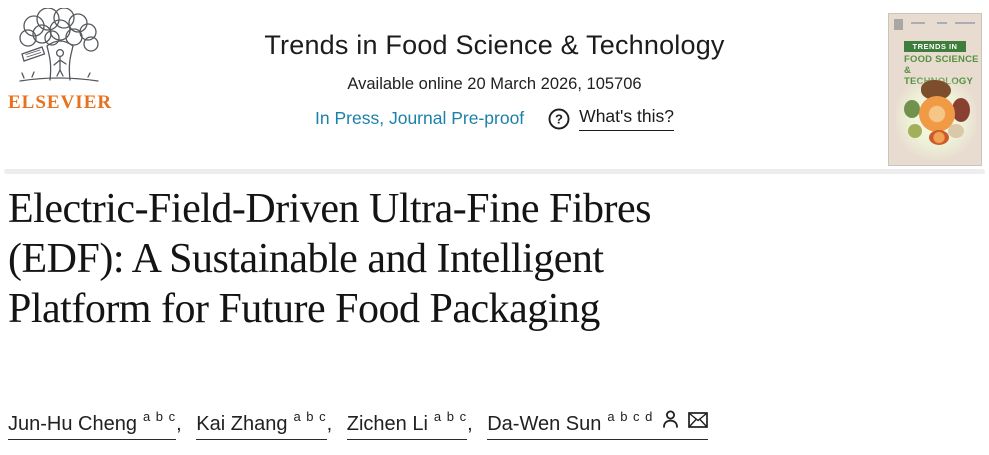  Describe the element at coordinates (420, 118) in the screenshot. I see `in-press-link: In Press, Journal Pre-proof` at that location.